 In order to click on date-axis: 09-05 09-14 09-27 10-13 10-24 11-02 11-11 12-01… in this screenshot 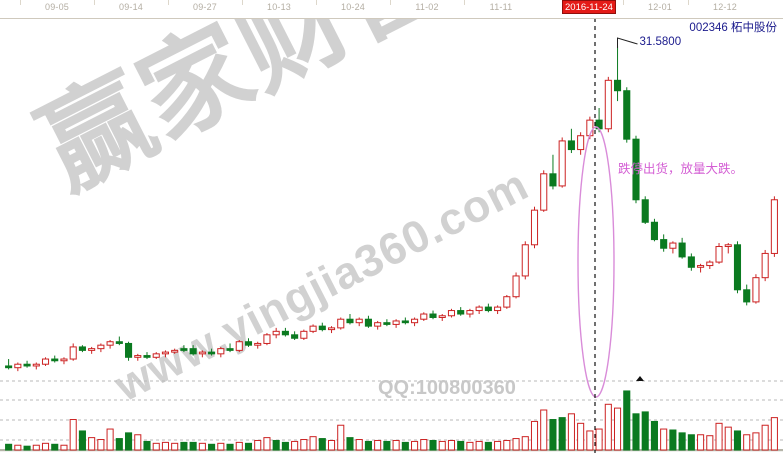, I will do `click(391, 9)`.